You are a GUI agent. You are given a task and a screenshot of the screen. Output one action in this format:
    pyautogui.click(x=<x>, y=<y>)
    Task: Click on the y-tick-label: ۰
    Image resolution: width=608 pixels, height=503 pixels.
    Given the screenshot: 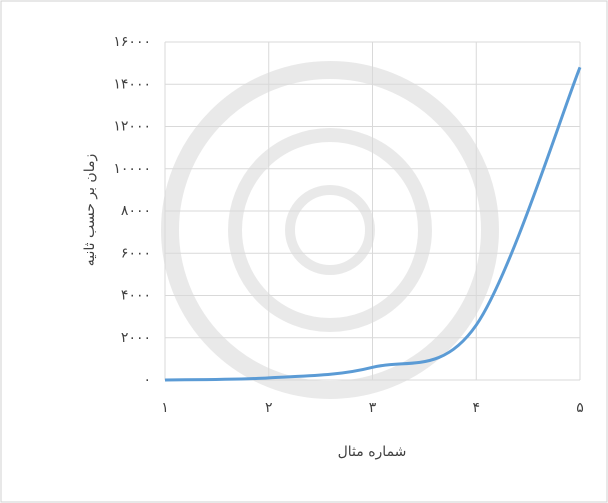 What is the action you would take?
    pyautogui.click(x=147, y=380)
    